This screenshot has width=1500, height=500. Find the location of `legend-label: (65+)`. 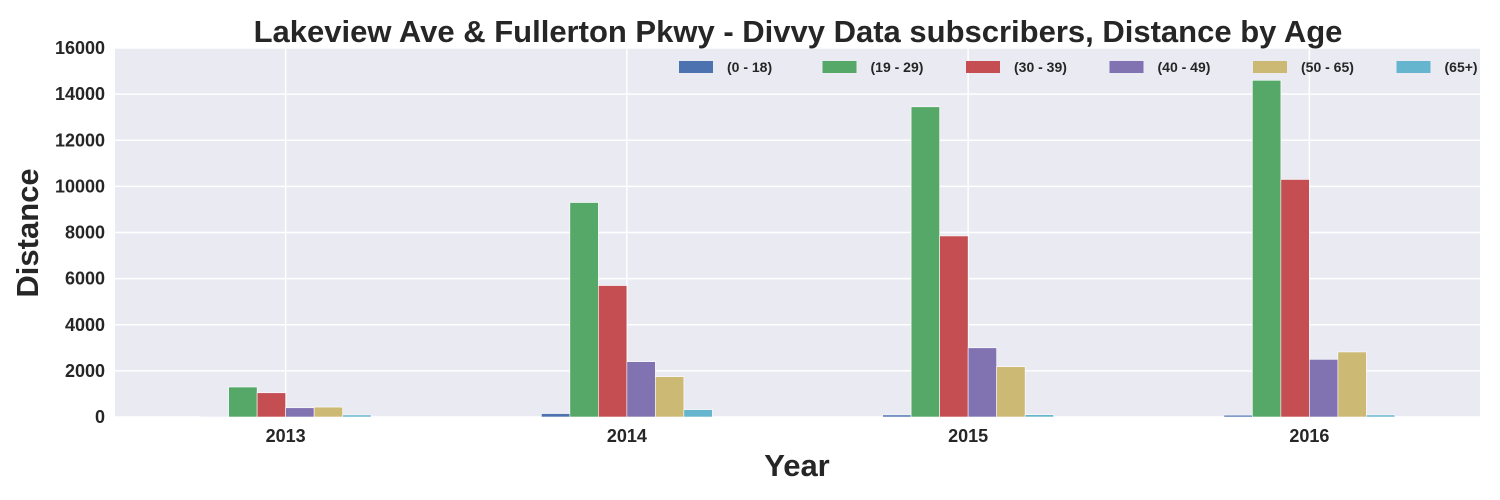

legend-label: (65+) is located at coordinates (1461, 67).